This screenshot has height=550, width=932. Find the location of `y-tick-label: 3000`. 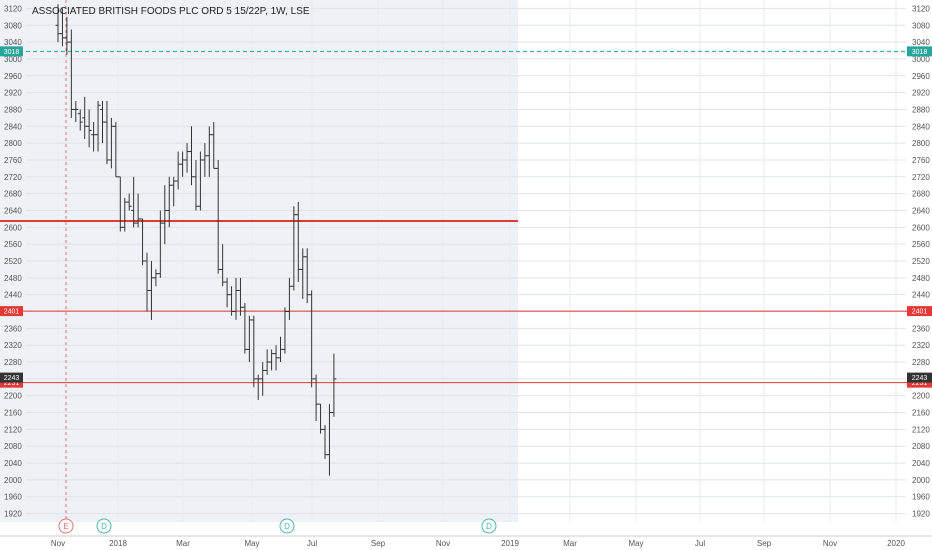

y-tick-label: 3000 is located at coordinates (13, 59).